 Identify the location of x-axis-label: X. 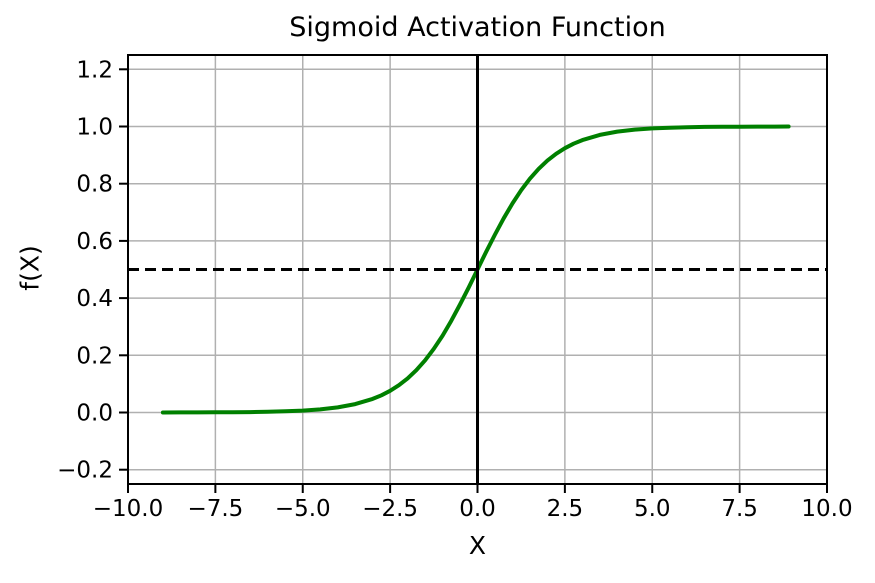
(477, 545).